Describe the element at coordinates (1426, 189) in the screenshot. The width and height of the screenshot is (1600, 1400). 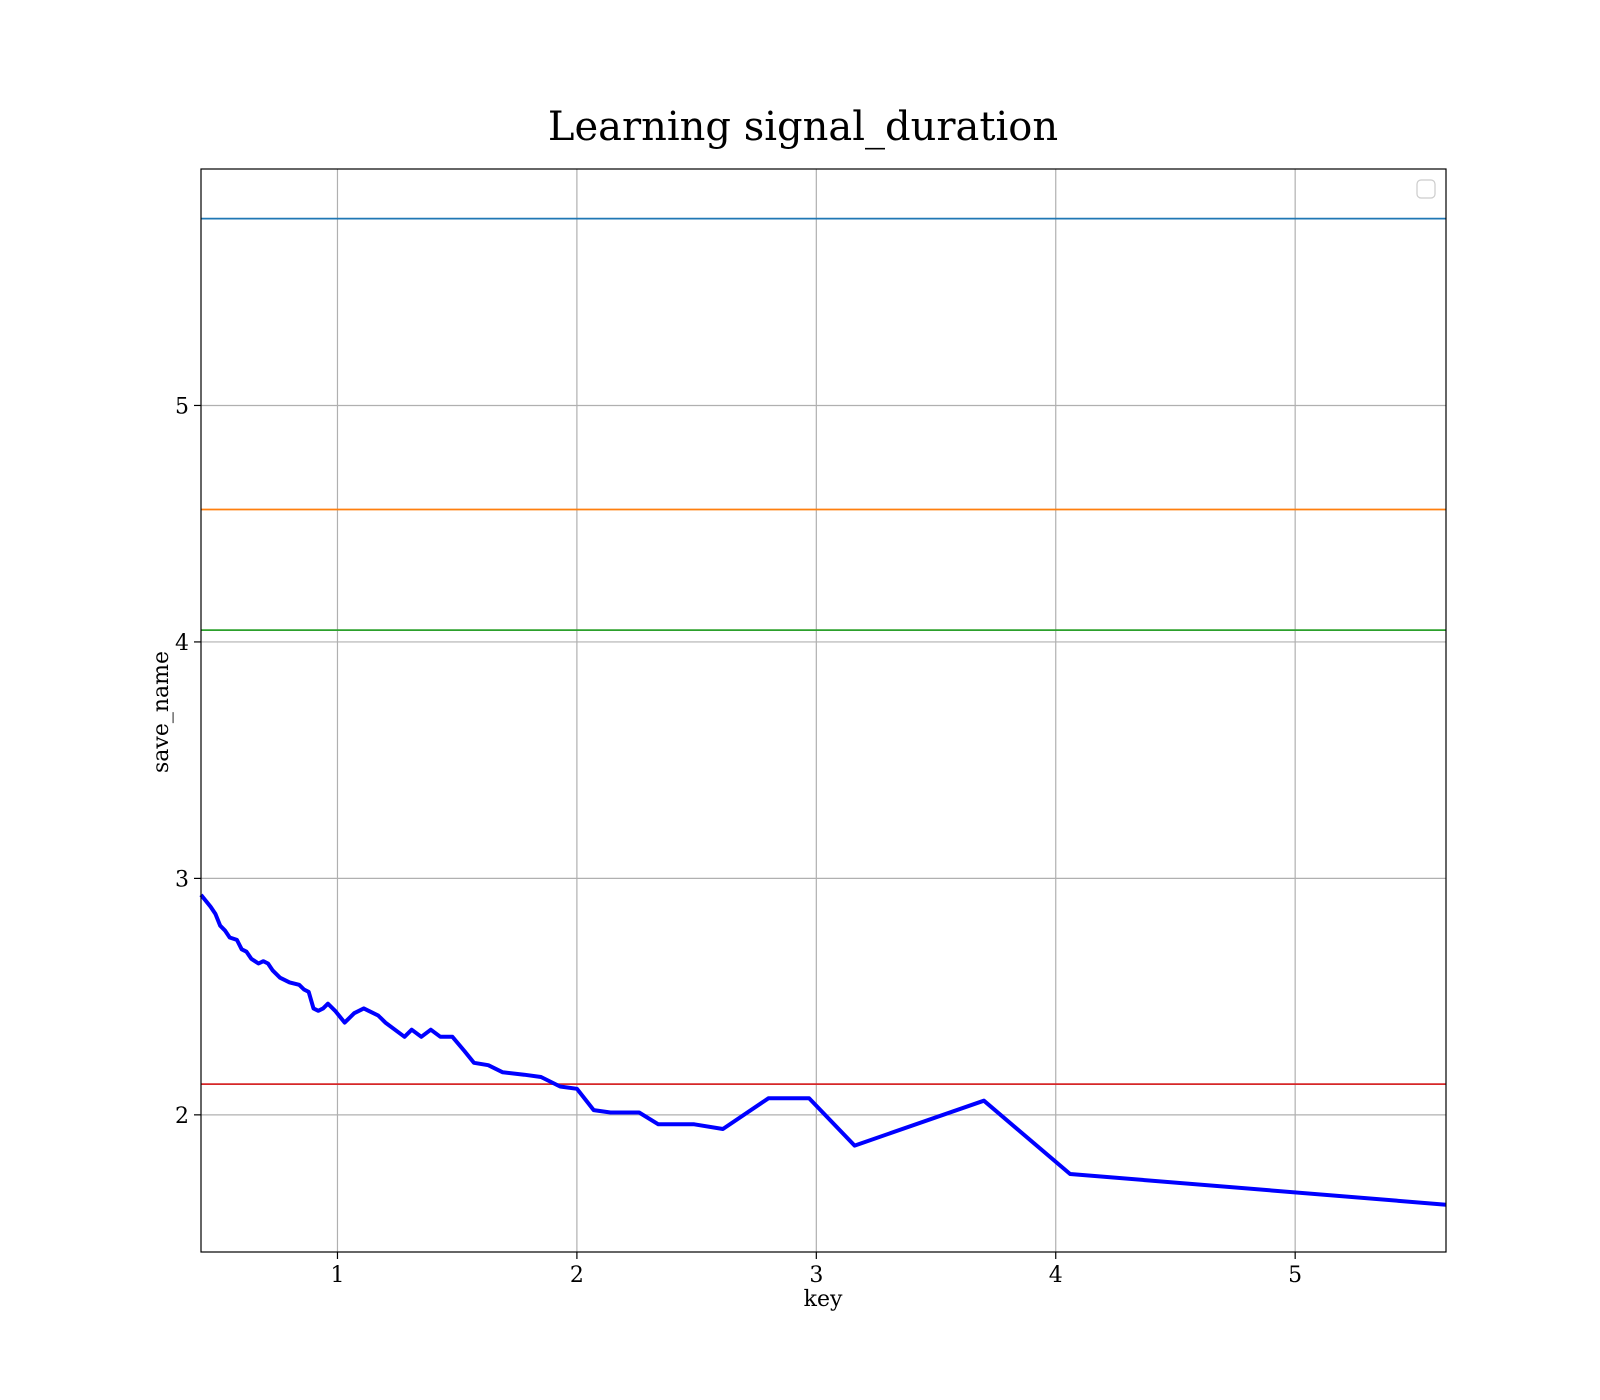
I see `legend-box` at that location.